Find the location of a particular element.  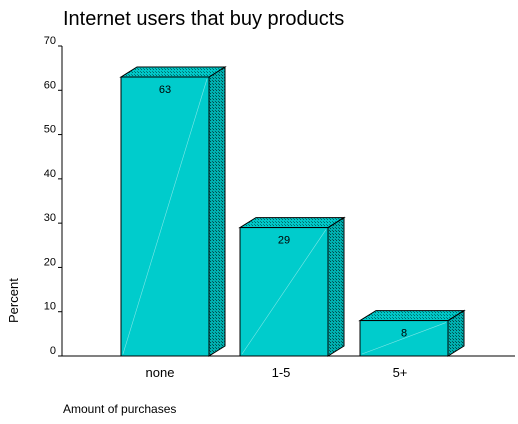

chart-title: Internet users that buy products is located at coordinates (204, 19).